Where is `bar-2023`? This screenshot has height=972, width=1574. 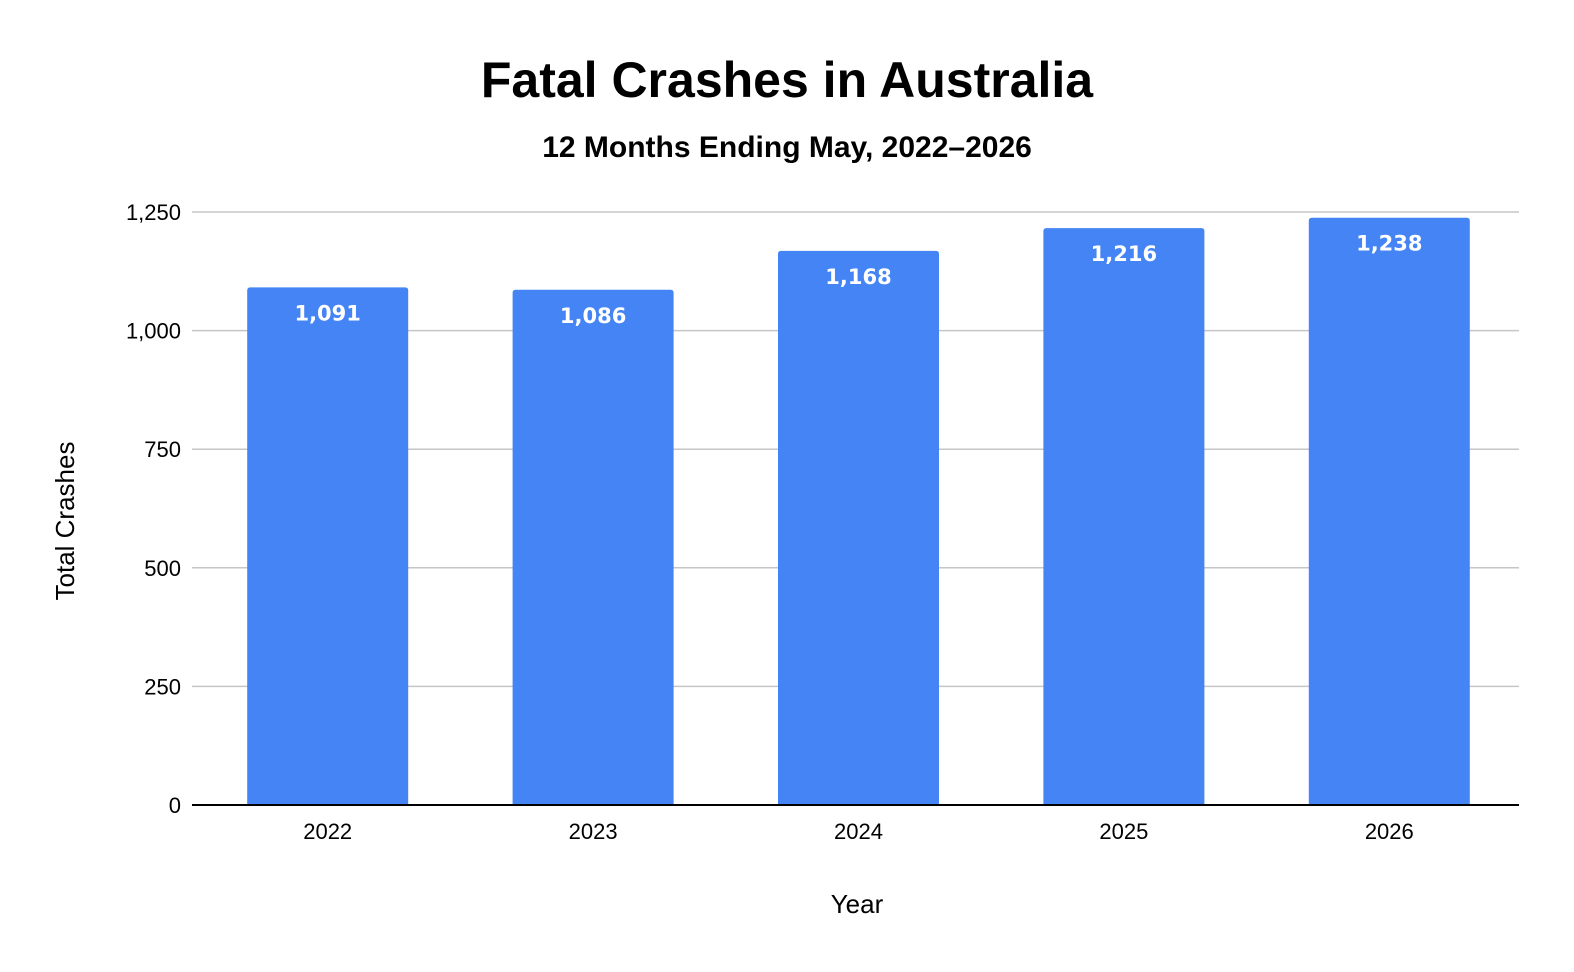 bar-2023 is located at coordinates (593, 547).